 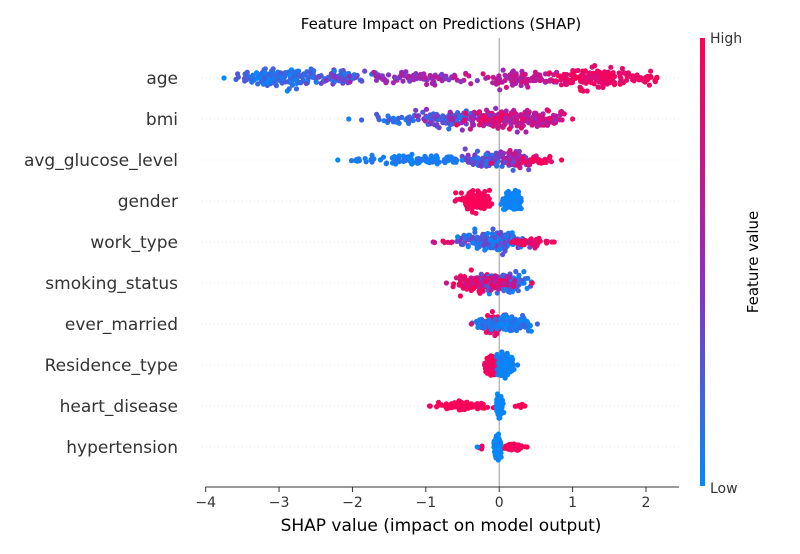 I want to click on x-tick-label: −3, so click(x=279, y=503).